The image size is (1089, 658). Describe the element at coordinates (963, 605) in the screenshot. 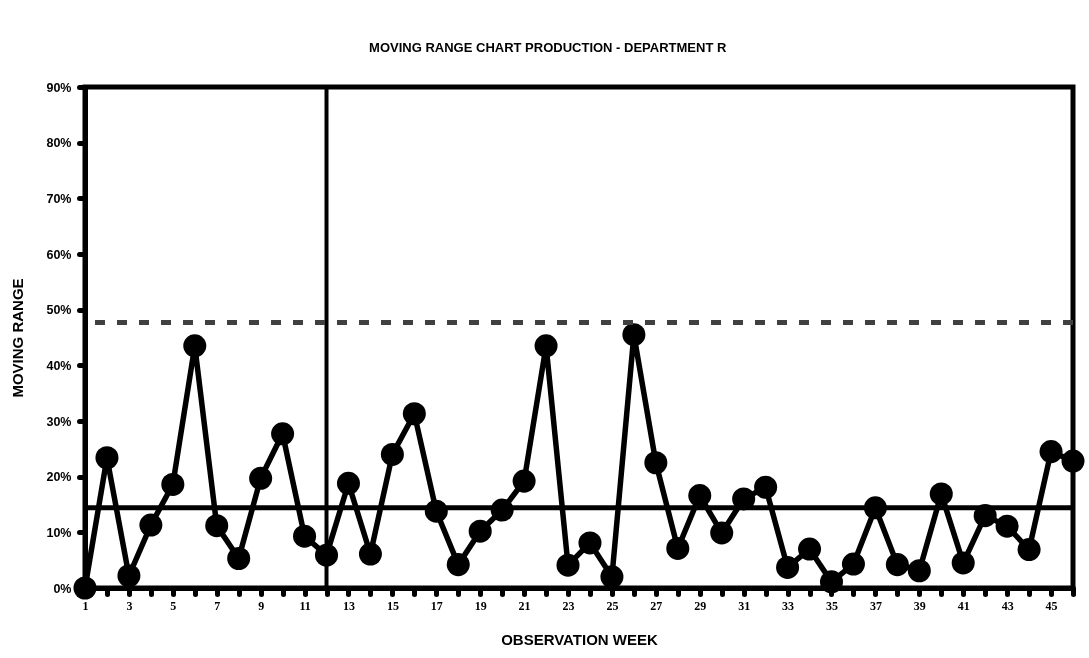

I see `x-tick-label: 41` at that location.